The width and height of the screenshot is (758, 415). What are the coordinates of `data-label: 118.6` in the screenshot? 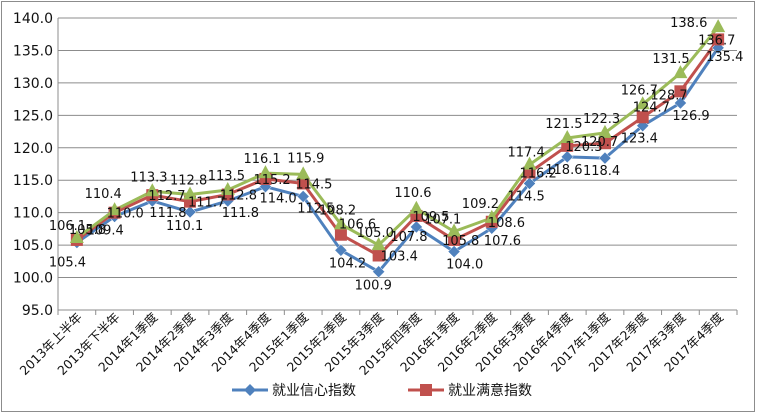 It's located at (563, 170).